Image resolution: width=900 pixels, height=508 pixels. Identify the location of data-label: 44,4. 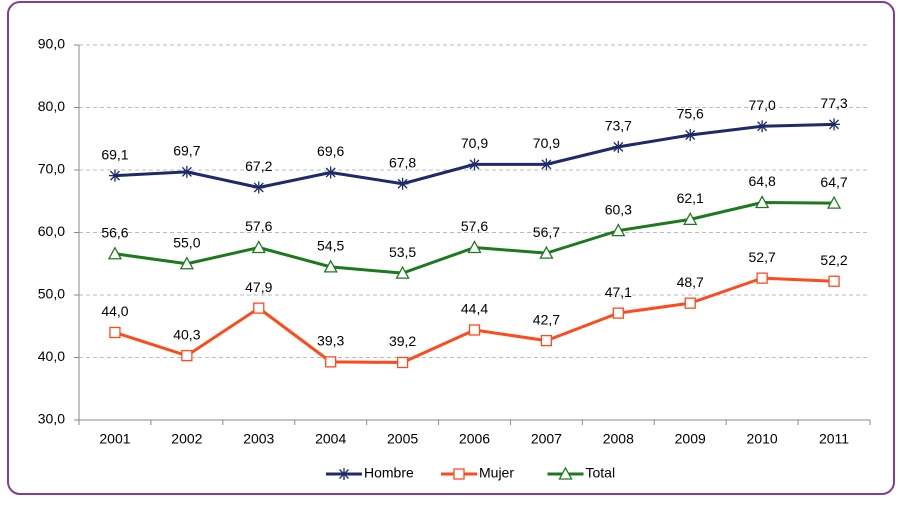
(474, 309).